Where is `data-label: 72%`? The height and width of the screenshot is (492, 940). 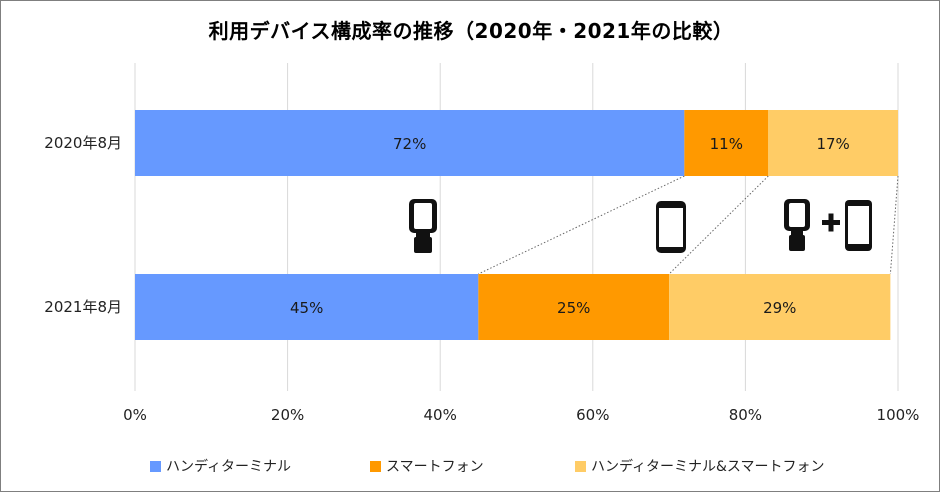
data-label: 72% is located at coordinates (409, 144).